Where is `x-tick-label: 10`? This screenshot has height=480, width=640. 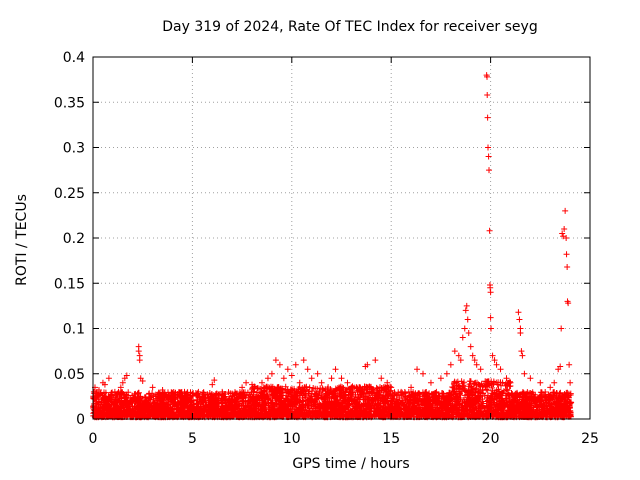 x-tick-label: 10 is located at coordinates (292, 439).